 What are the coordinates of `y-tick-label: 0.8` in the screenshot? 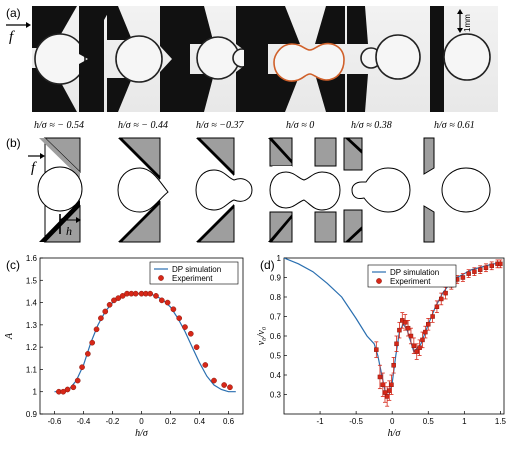 It's located at (276, 297).